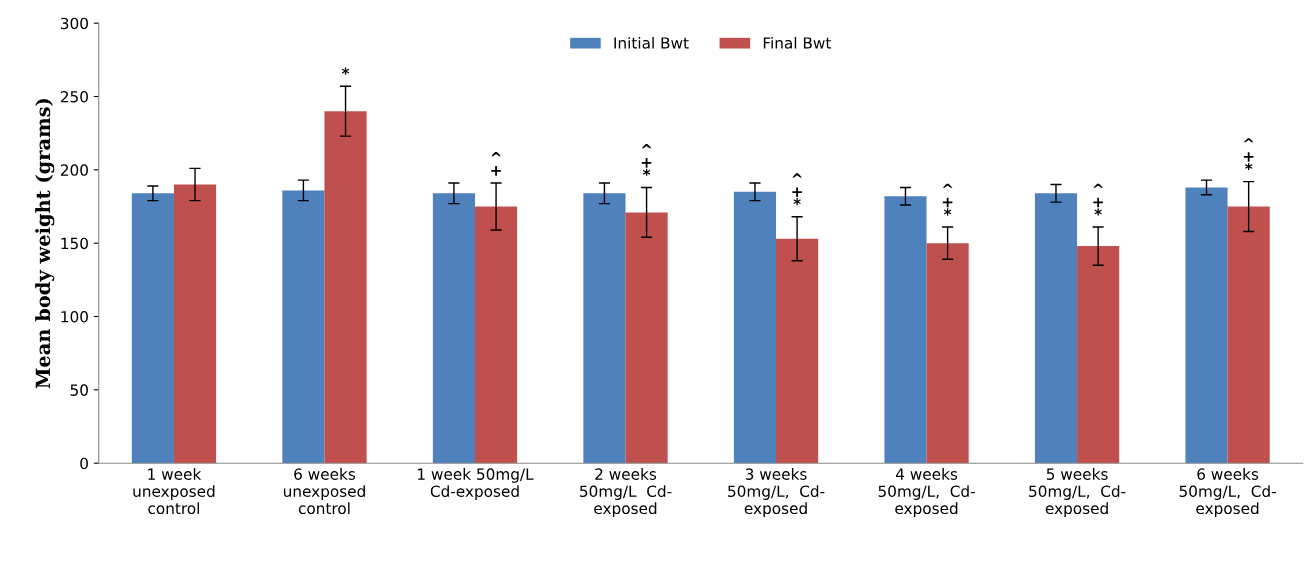 The image size is (1316, 579). Describe the element at coordinates (74, 170) in the screenshot. I see `y-tick-label: 200` at that location.